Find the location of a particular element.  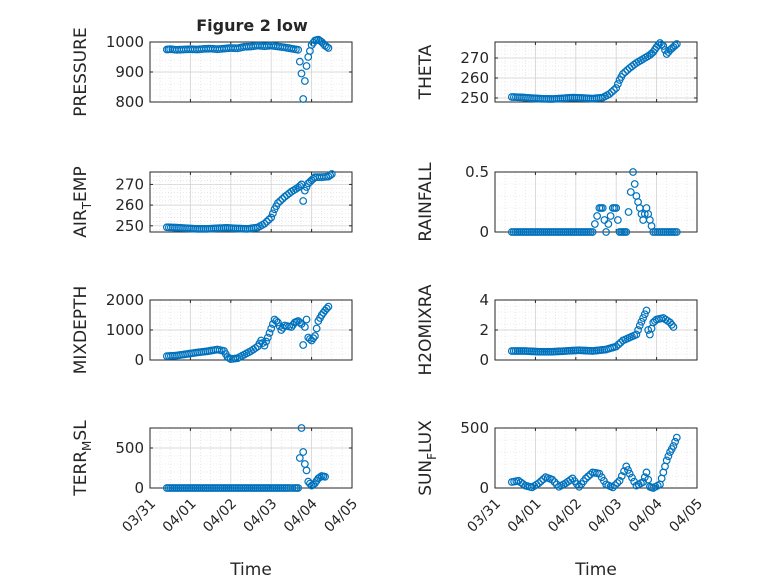

y-tick-label: 500 is located at coordinates (129, 448).